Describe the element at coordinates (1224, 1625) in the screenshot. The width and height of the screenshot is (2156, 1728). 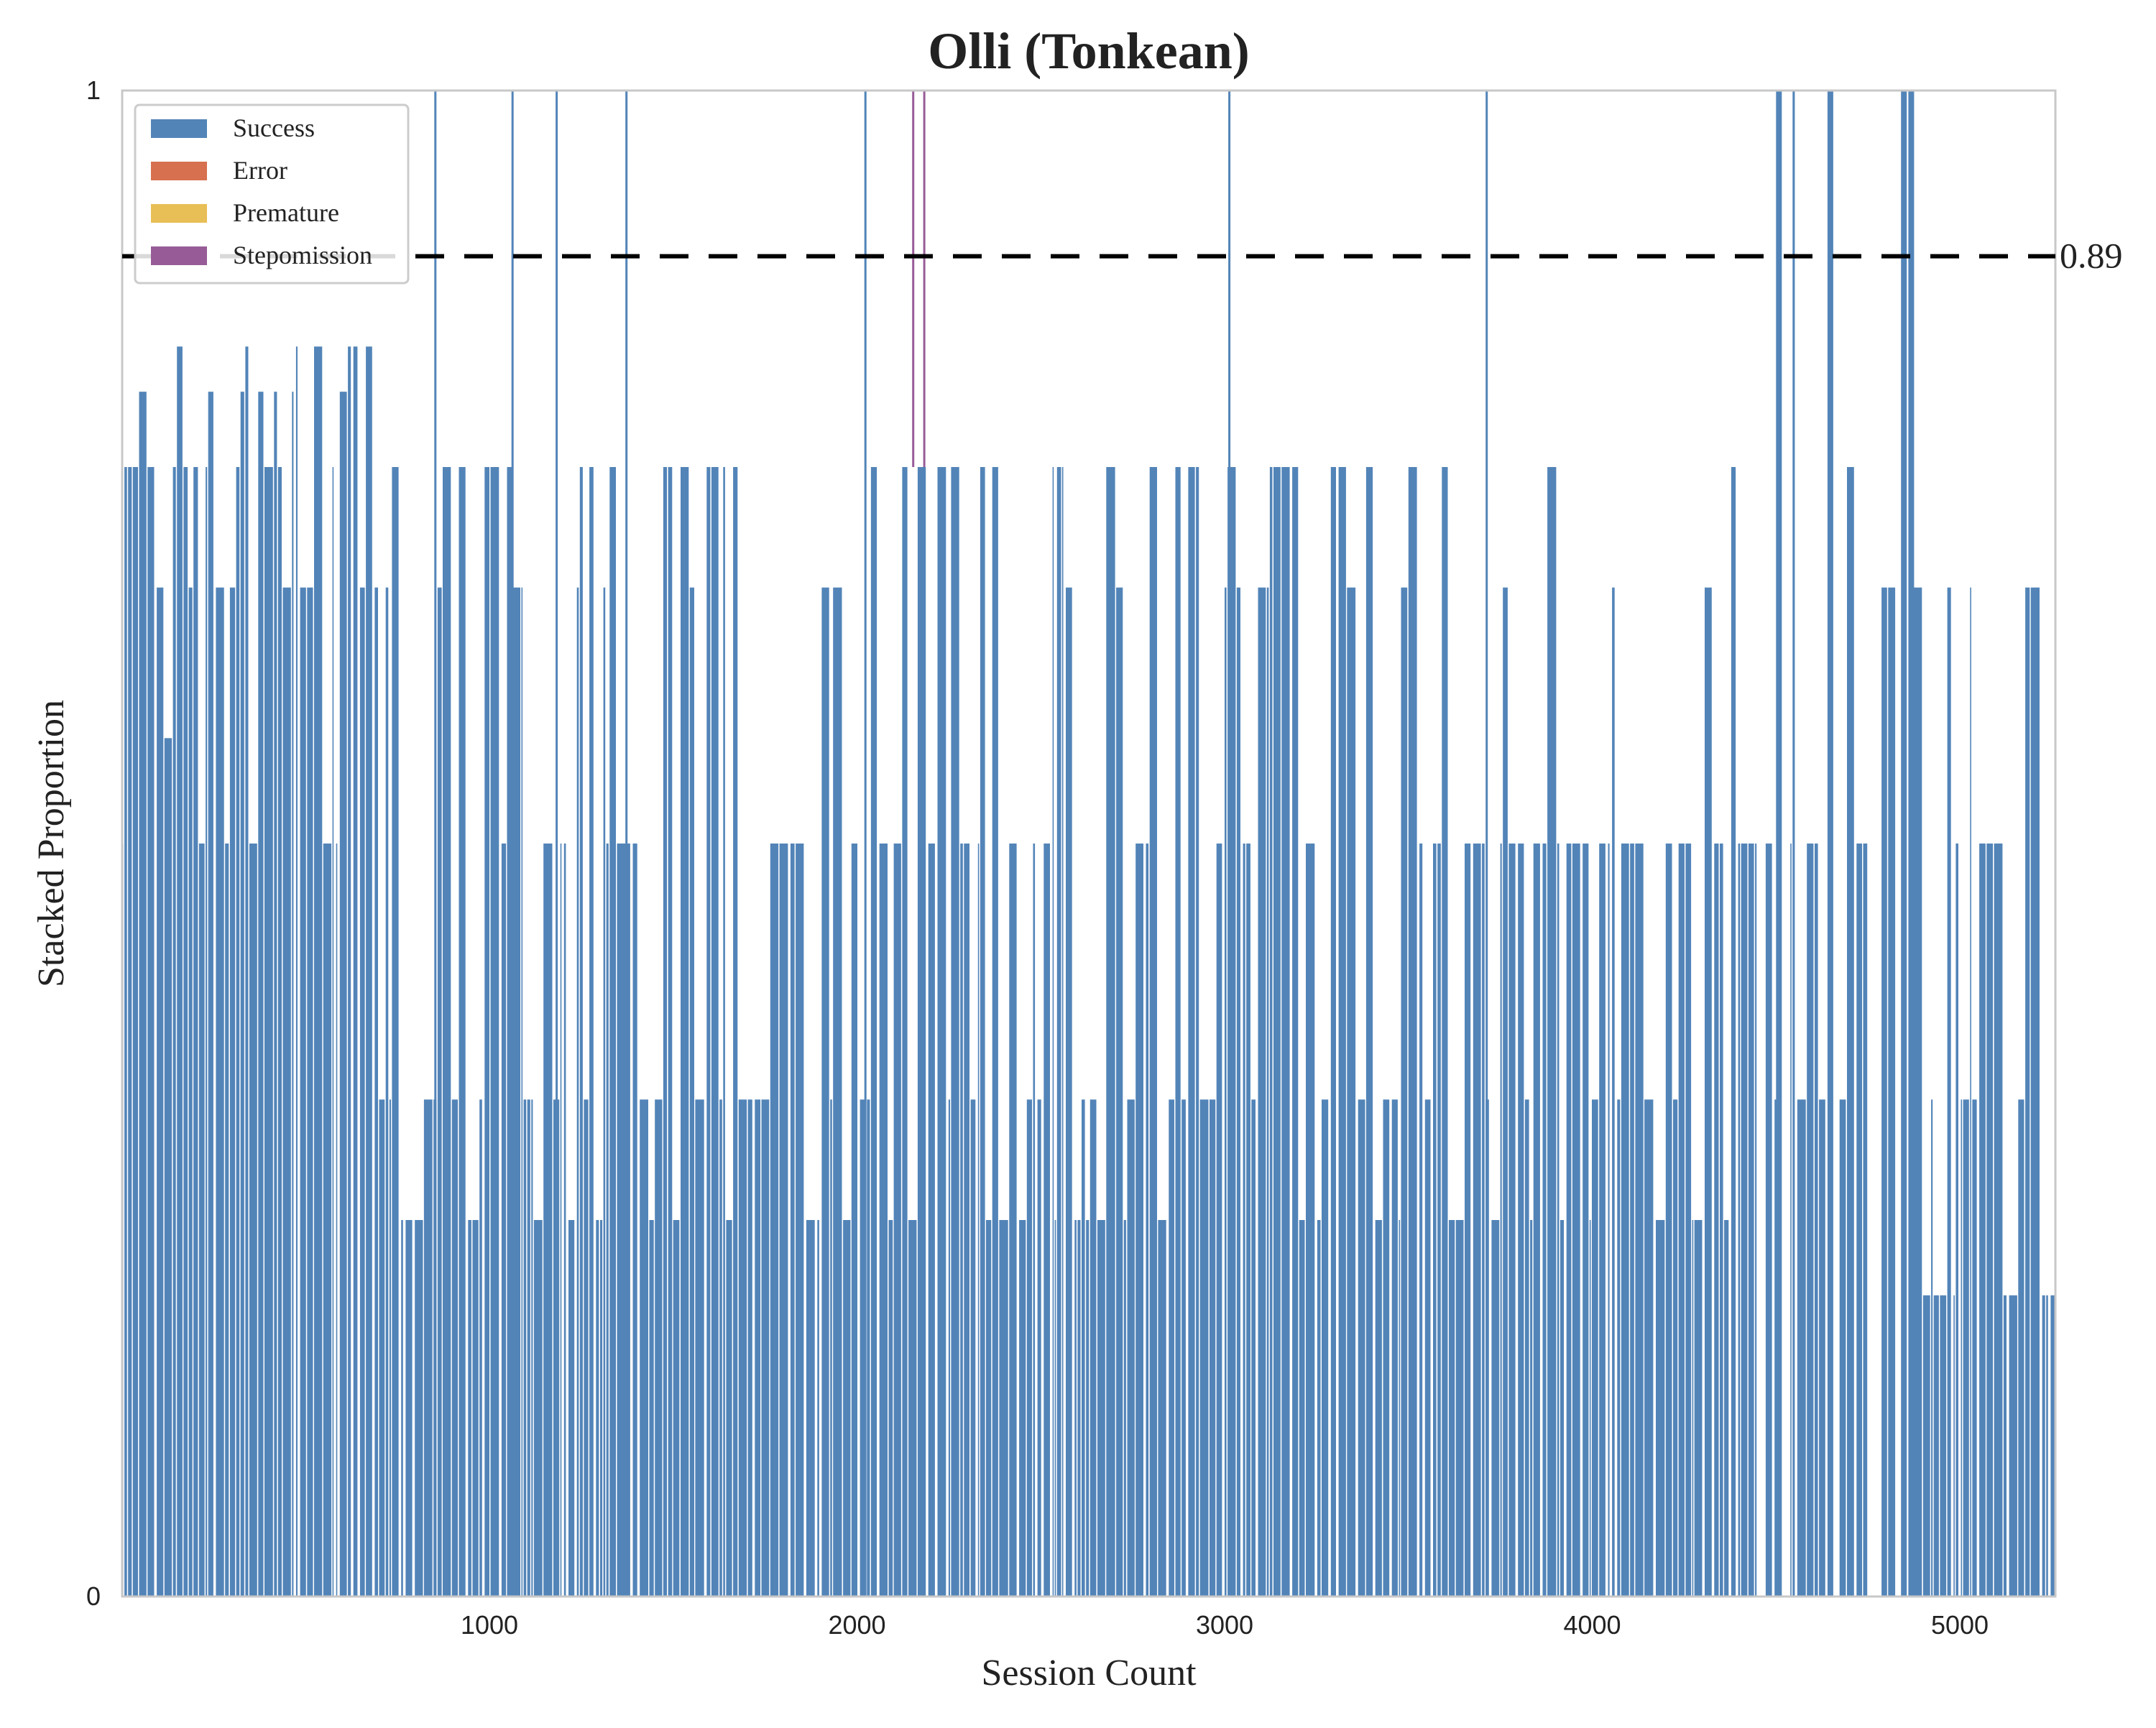
I see `x-tick-label: 3000` at that location.